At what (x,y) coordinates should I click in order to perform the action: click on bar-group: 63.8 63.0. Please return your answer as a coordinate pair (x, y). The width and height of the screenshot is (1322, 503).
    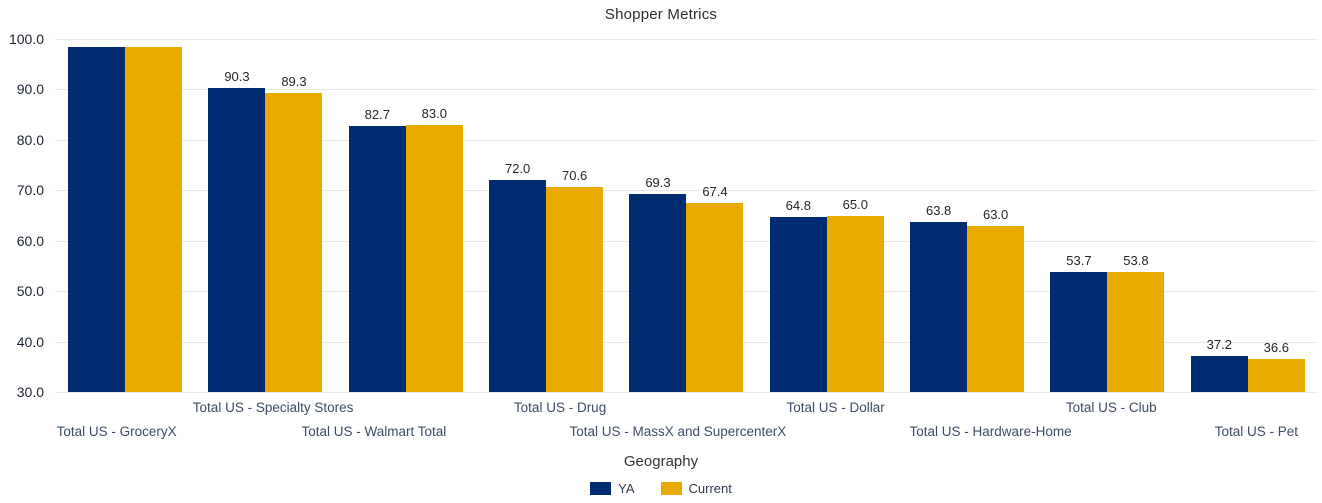
    Looking at the image, I should click on (967, 215).